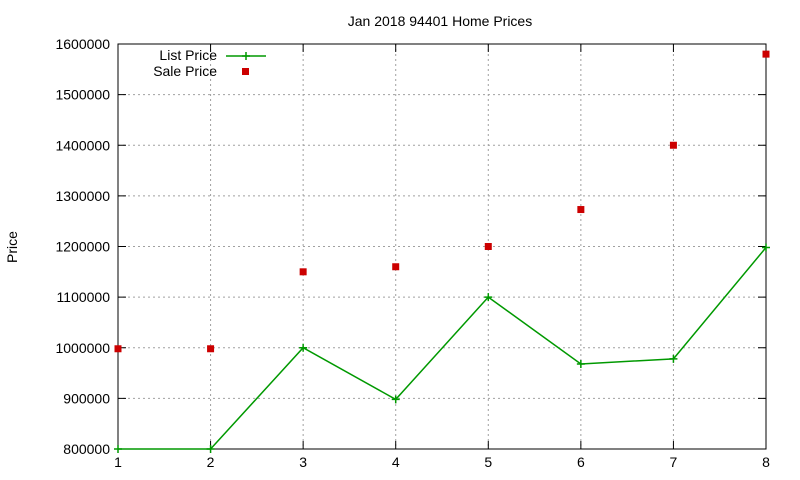 This screenshot has width=800, height=480. What do you see at coordinates (84, 297) in the screenshot?
I see `y-tick-label: 1100000` at bounding box center [84, 297].